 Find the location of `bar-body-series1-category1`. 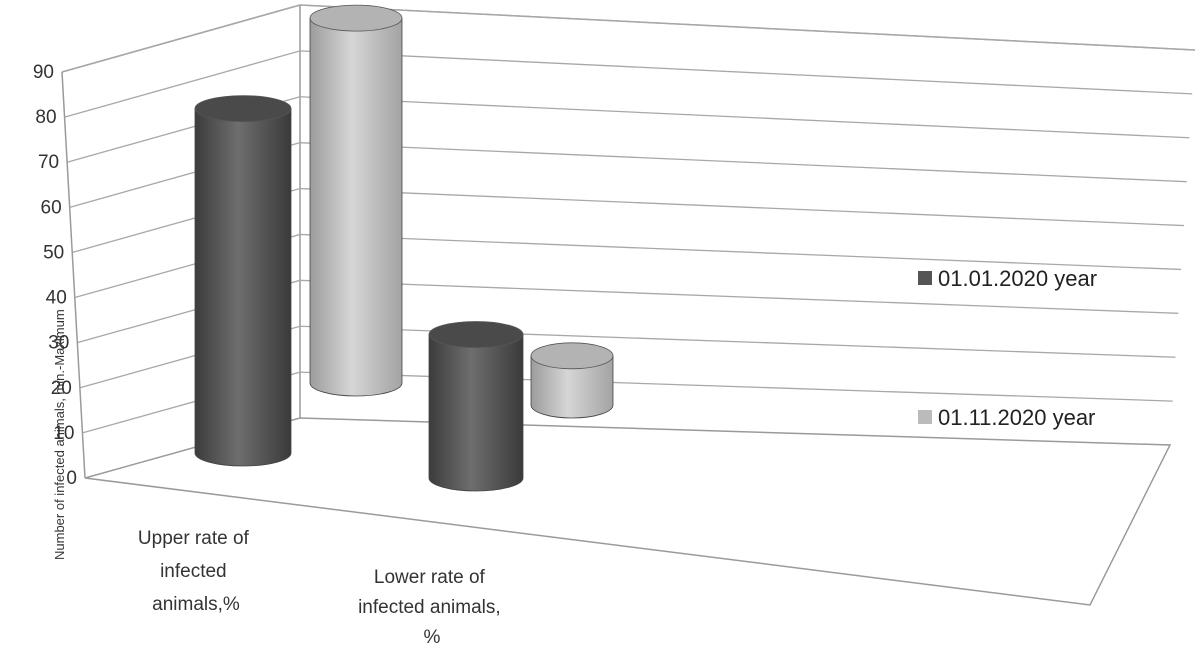

bar-body-series1-category1 is located at coordinates (243, 287).